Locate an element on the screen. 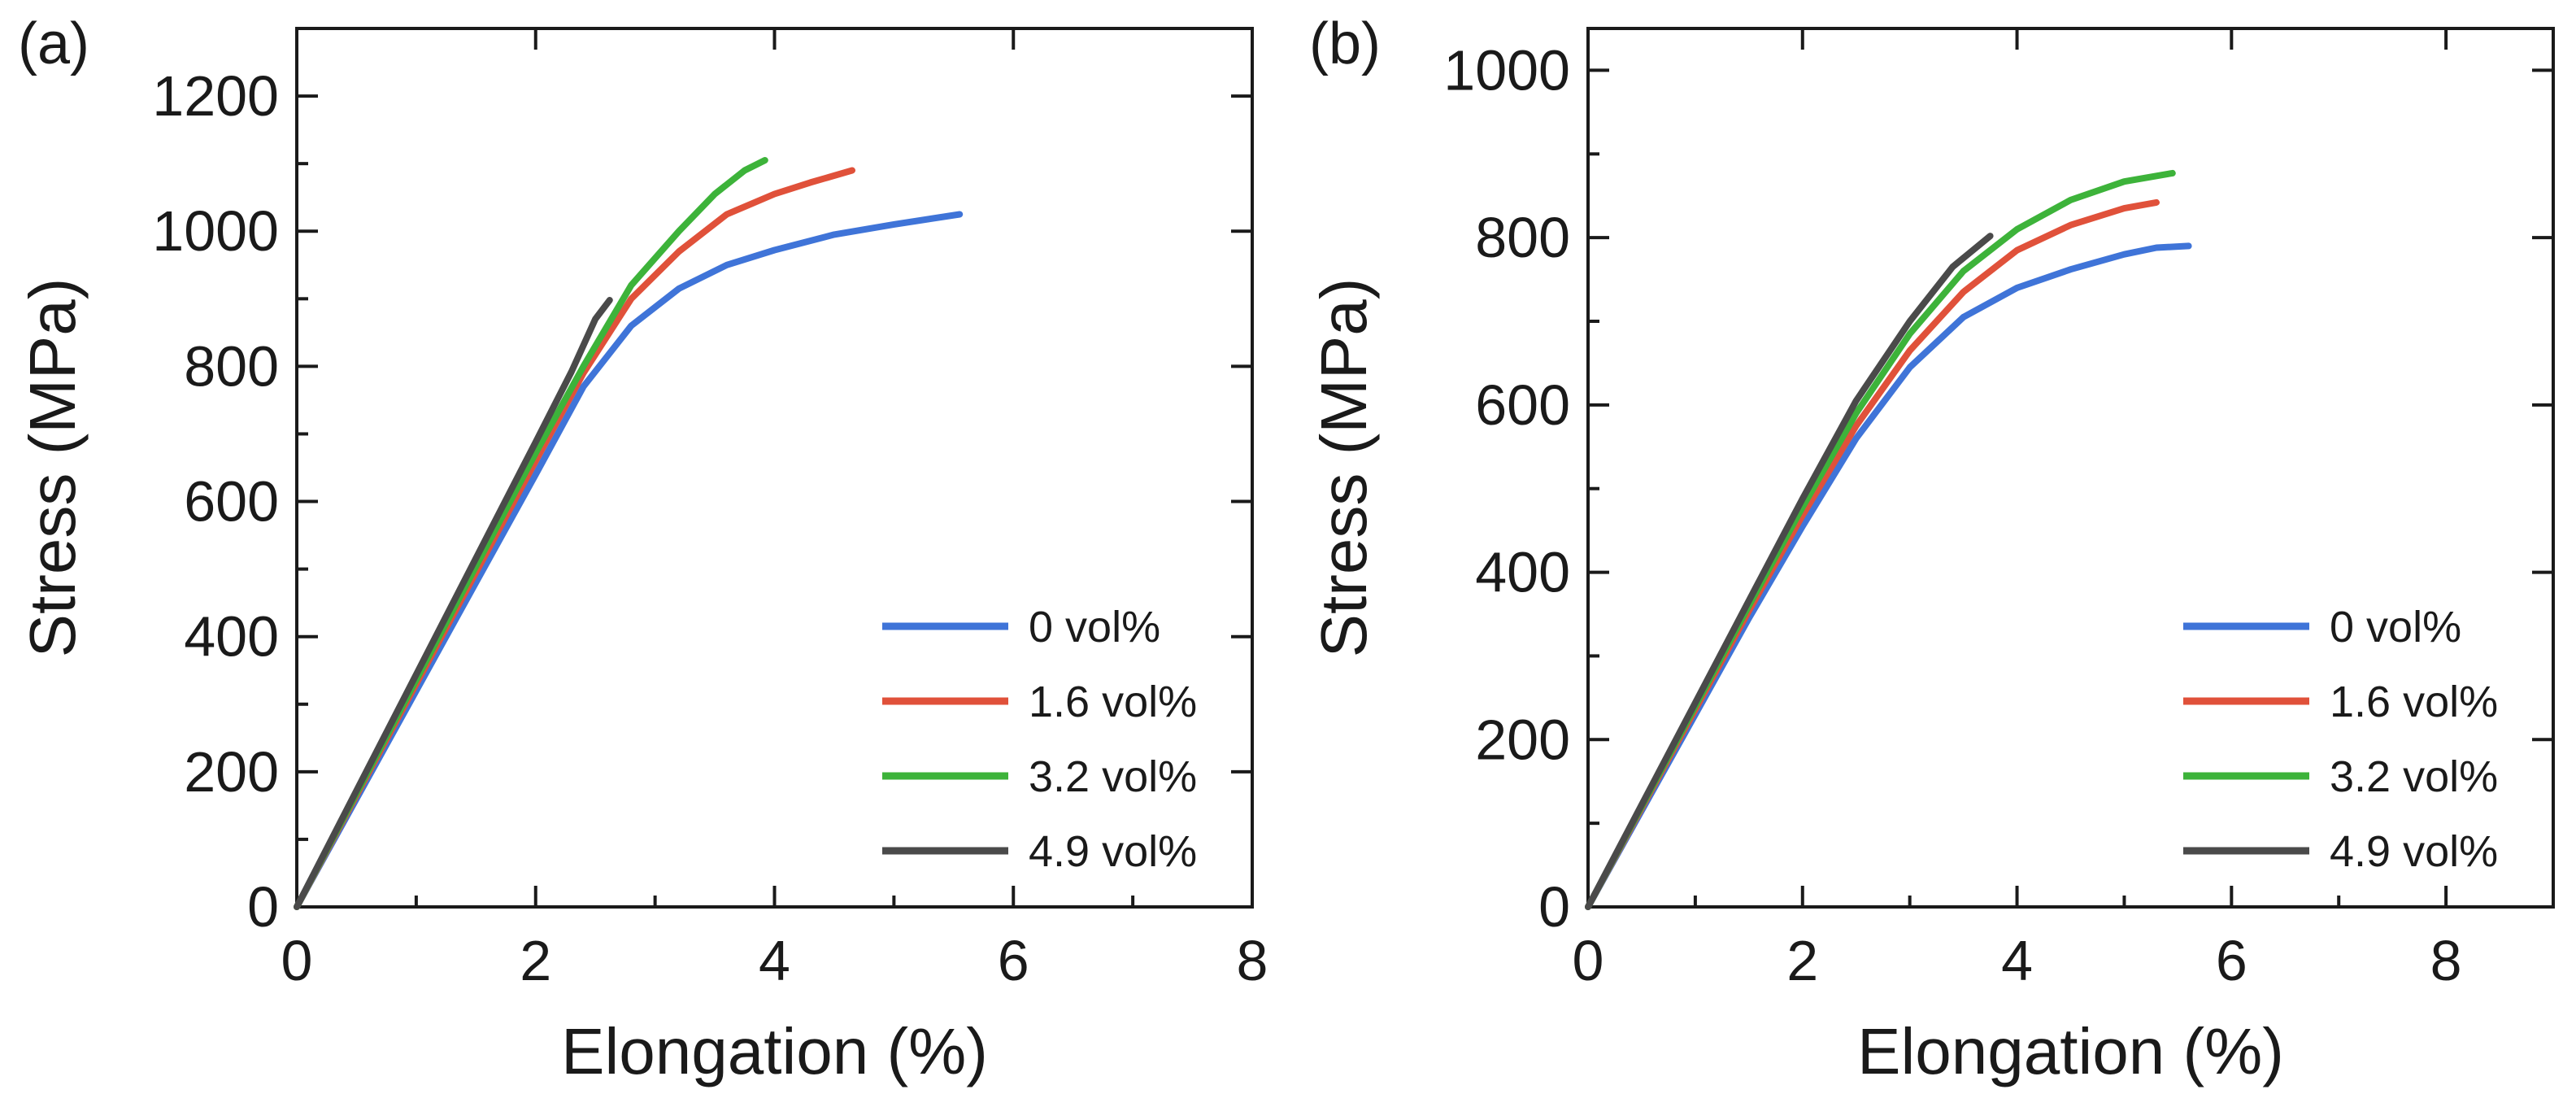 The image size is (2576, 1107). panel-label: (a) is located at coordinates (53, 43).